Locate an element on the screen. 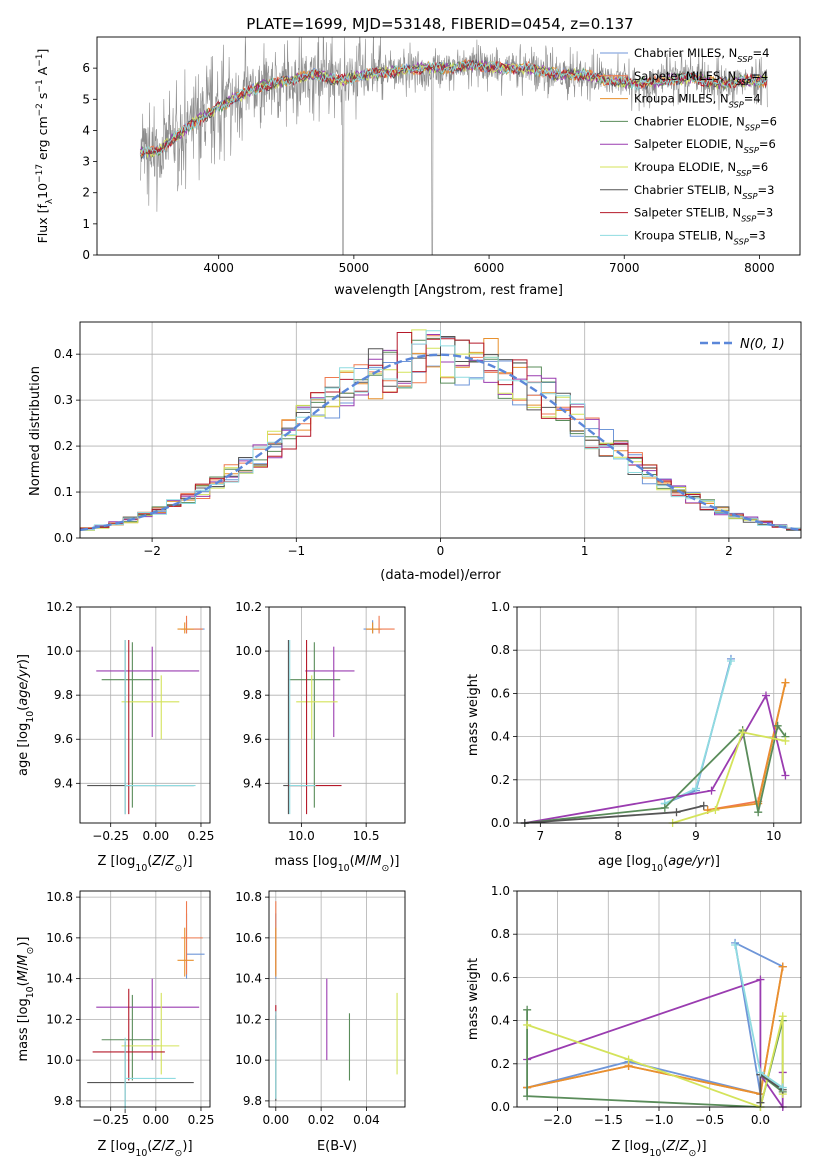 Image resolution: width=819 pixels, height=1170 pixels. weight-marker-kroupa_elodie is located at coordinates (782, 1016).